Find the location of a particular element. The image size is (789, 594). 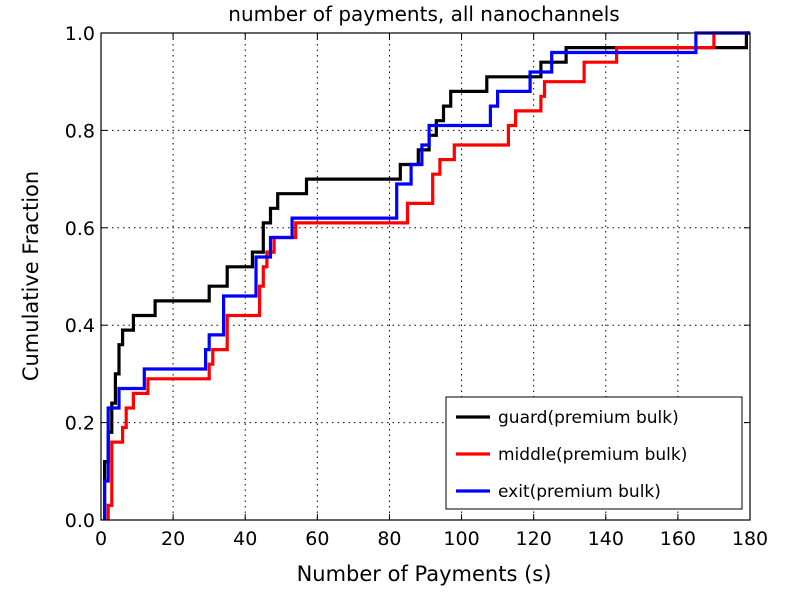

legend-box is located at coordinates (594, 453).